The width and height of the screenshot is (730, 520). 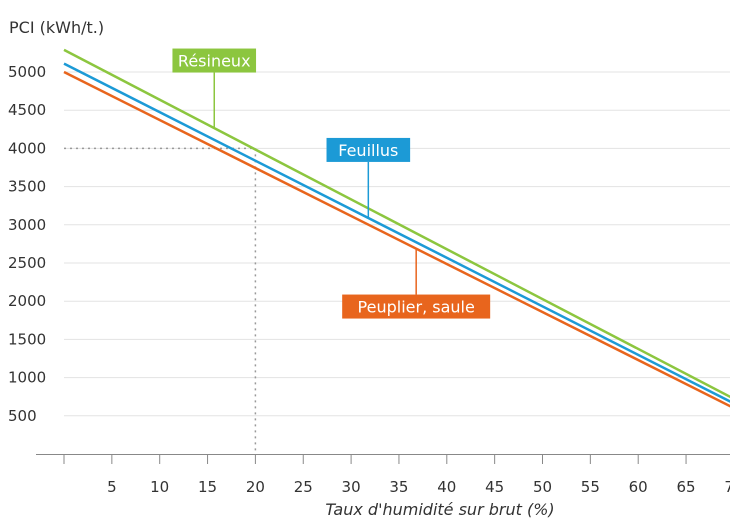 What do you see at coordinates (27, 187) in the screenshot?
I see `y-tick-label-3500: 3500` at bounding box center [27, 187].